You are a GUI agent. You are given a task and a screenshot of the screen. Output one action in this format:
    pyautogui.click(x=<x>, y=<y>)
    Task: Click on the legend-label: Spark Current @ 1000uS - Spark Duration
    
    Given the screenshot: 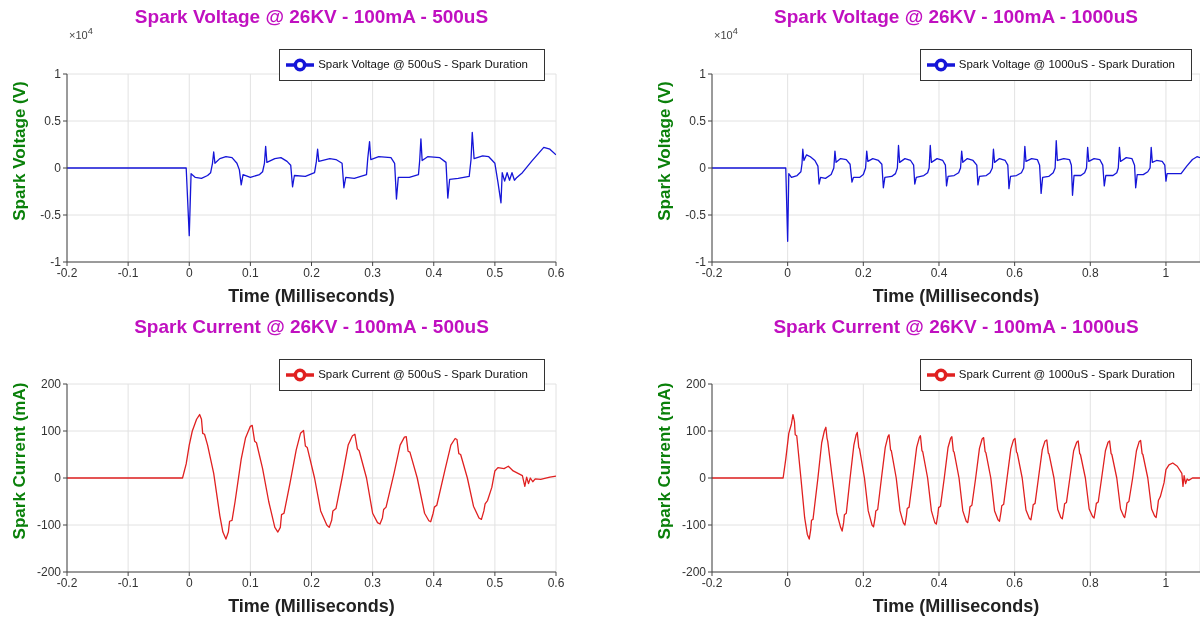 What is the action you would take?
    pyautogui.click(x=1066, y=374)
    